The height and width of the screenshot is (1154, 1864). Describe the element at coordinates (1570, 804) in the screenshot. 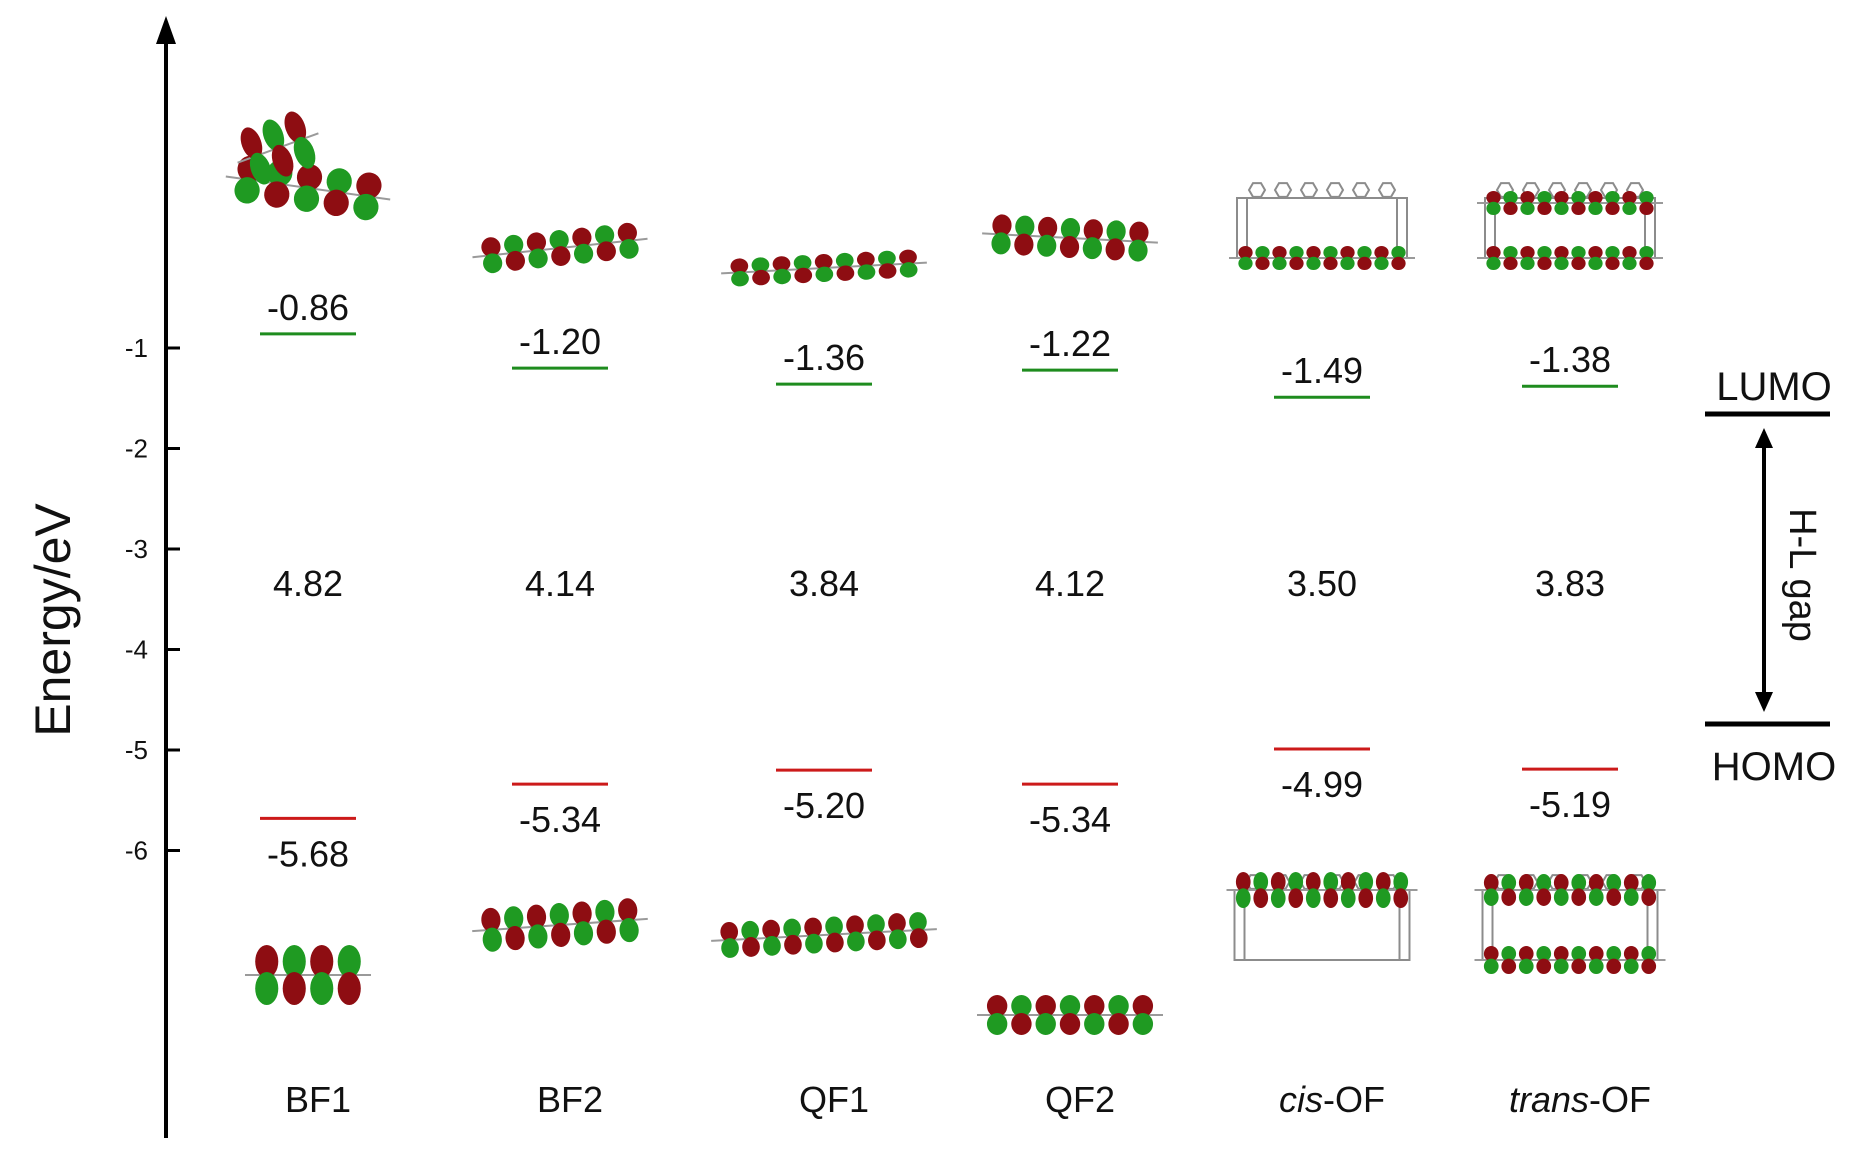

I see `homo-value: -5.19` at that location.